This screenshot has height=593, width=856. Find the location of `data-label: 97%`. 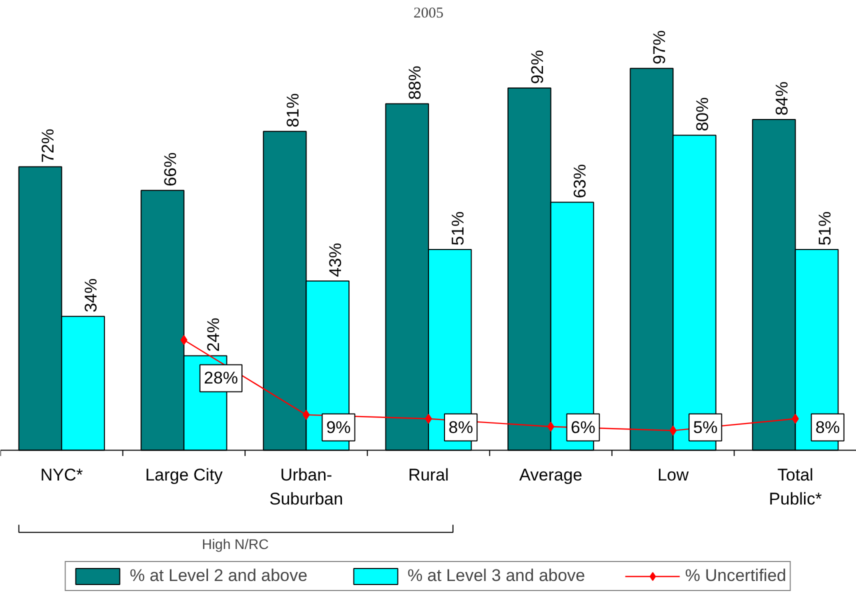

data-label: 97% is located at coordinates (660, 47).